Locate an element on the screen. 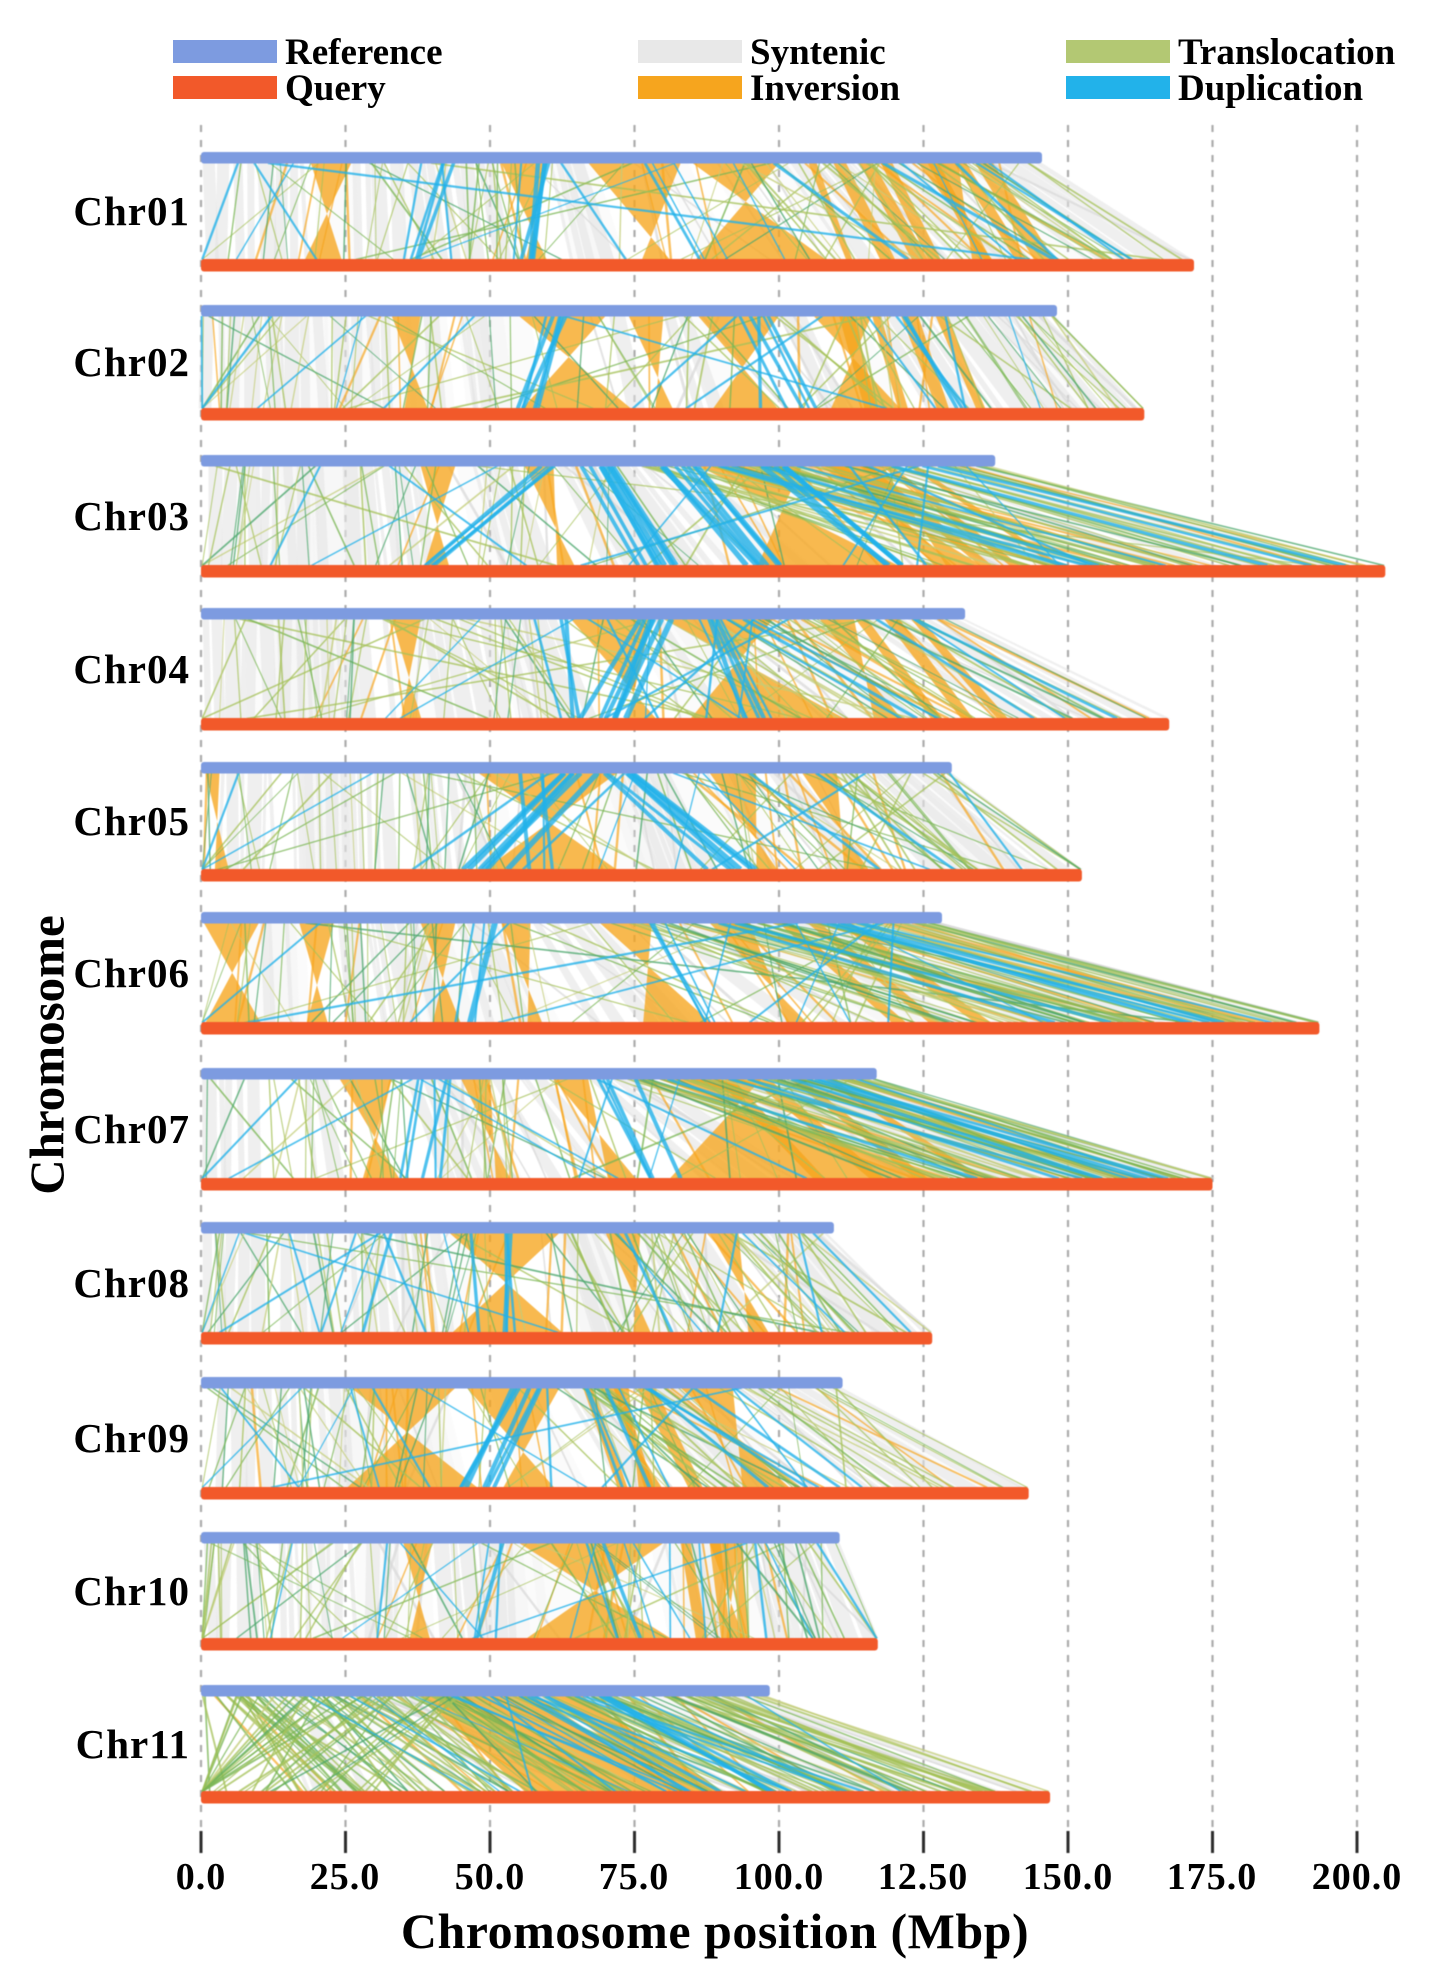  syntenic-ribbon-soft is located at coordinates (613, 821).